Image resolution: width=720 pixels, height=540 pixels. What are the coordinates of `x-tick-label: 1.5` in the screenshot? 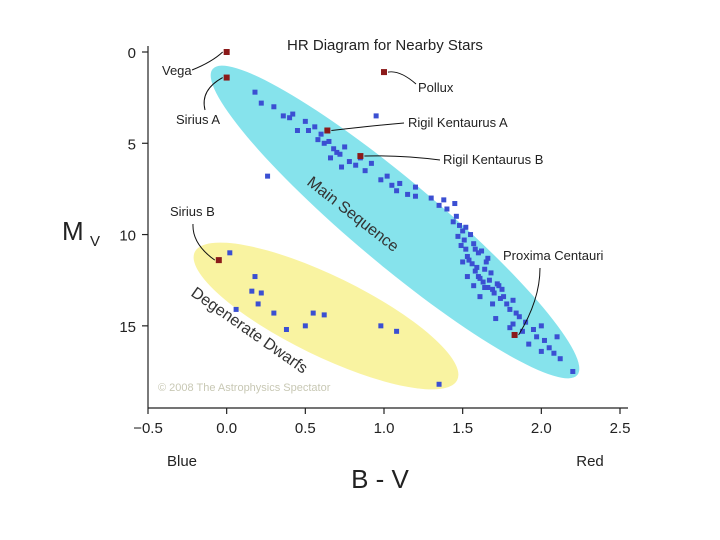 It's located at (462, 428).